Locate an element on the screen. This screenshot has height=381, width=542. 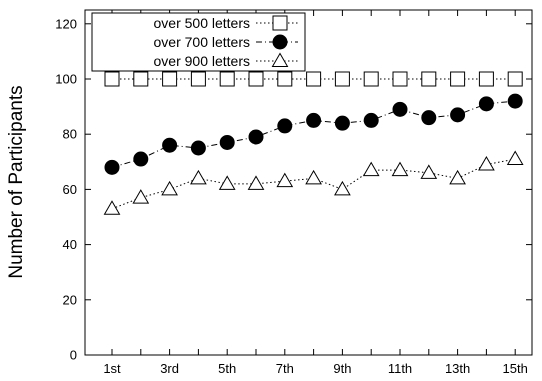
x-tick-label: 9th is located at coordinates (342, 368).